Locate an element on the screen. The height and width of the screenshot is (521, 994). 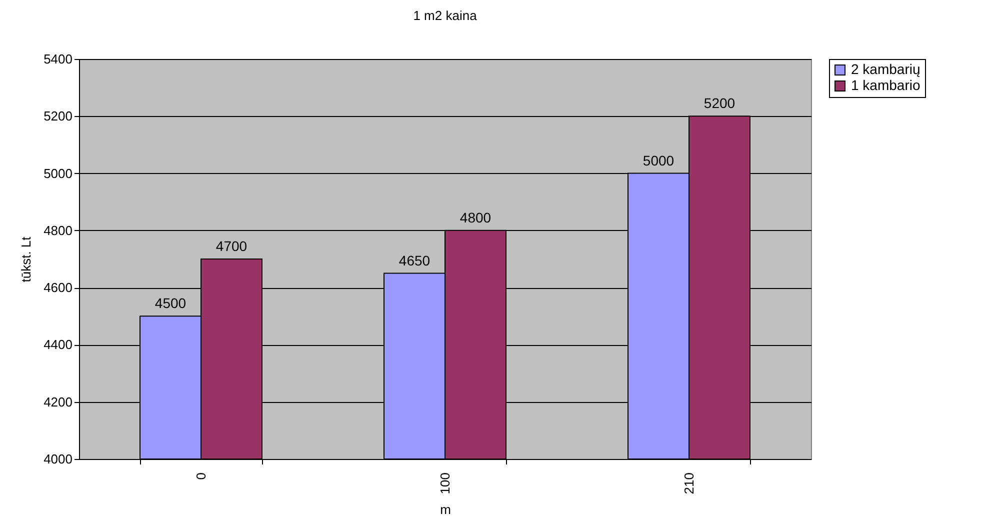
data-label: 4700 is located at coordinates (232, 246).